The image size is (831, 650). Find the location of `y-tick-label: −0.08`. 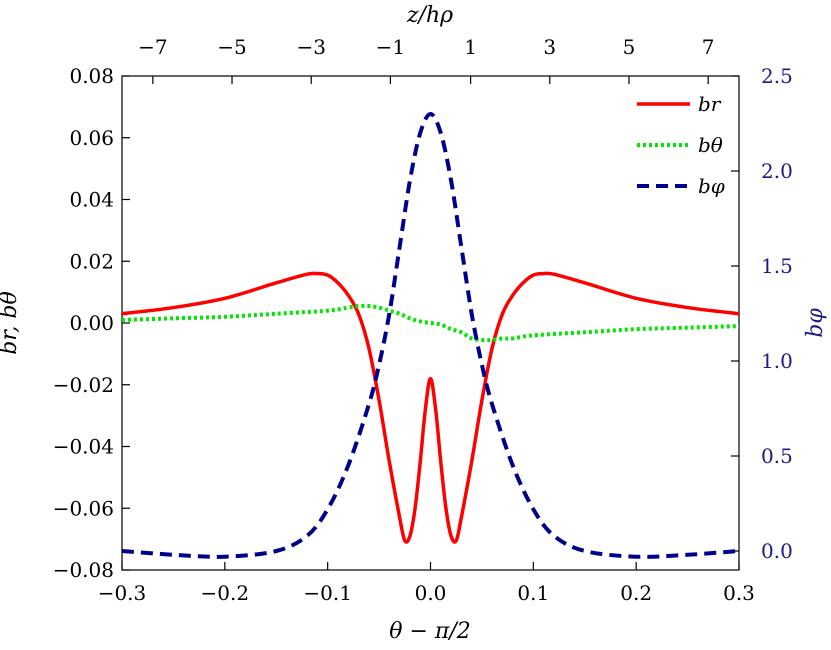

y-tick-label: −0.08 is located at coordinates (83, 570).